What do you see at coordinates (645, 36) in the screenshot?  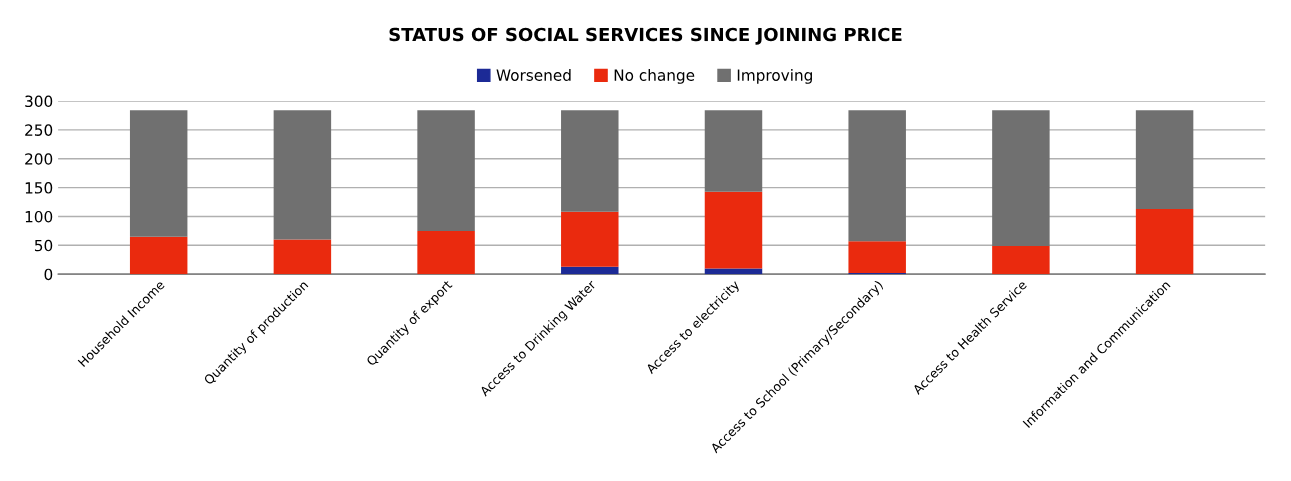 I see `chart-title: STATUS OF SOCIAL SERVICES SINCE JOINING PRICE` at bounding box center [645, 36].